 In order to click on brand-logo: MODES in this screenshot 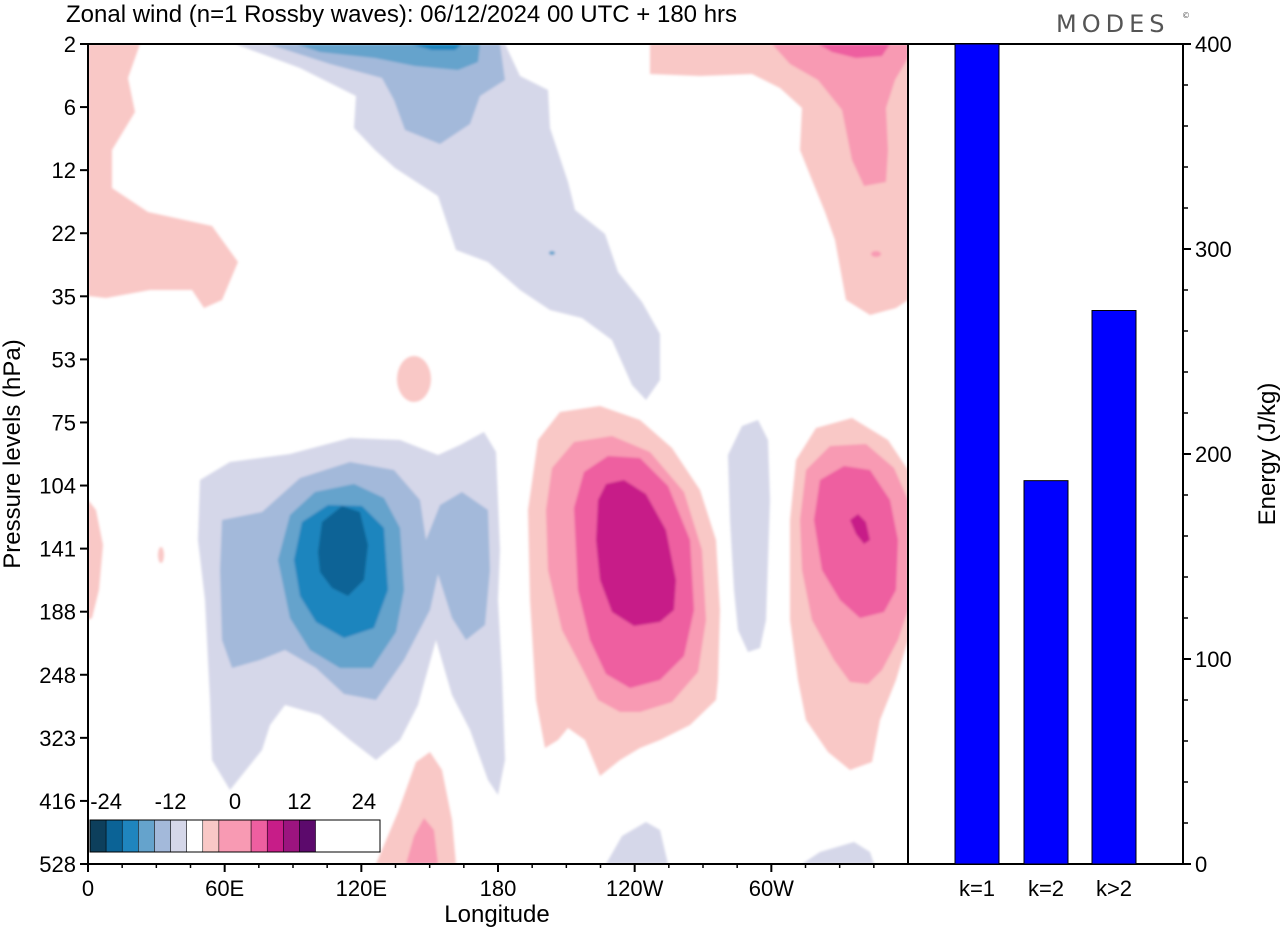, I will do `click(1112, 24)`.